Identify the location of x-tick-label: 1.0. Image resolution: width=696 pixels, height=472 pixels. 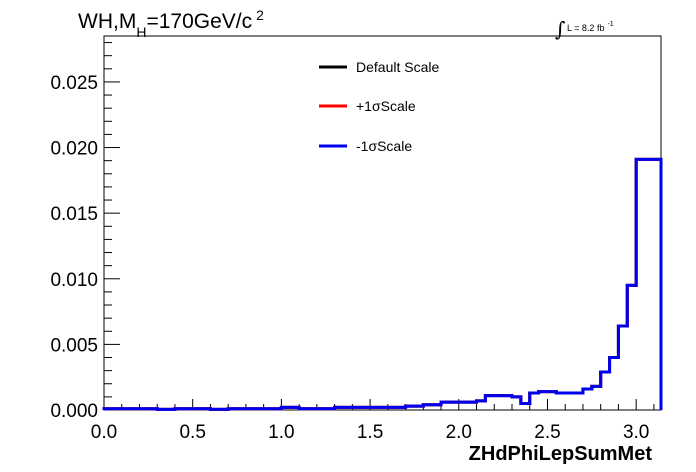
(281, 432).